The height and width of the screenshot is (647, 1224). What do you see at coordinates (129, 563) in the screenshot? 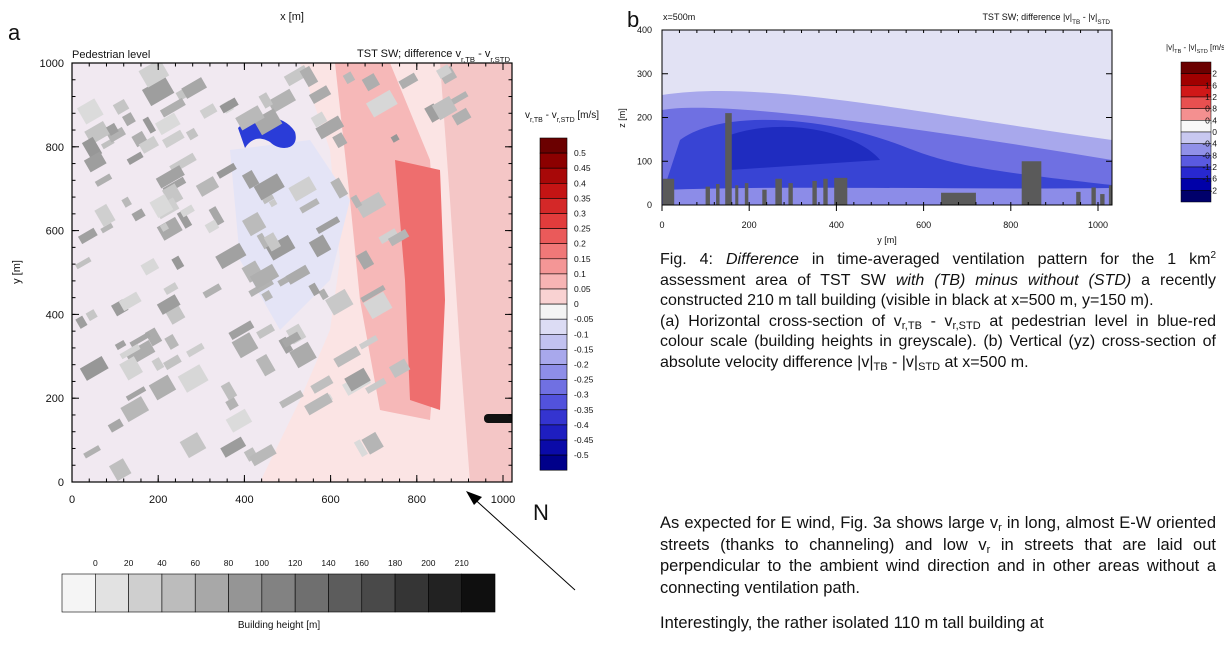
I see `height-label: 20` at bounding box center [129, 563].